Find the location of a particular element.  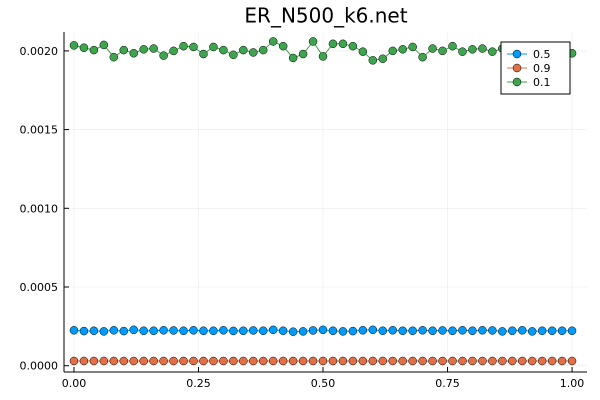

legend-item: 0.9 is located at coordinates (529, 68).